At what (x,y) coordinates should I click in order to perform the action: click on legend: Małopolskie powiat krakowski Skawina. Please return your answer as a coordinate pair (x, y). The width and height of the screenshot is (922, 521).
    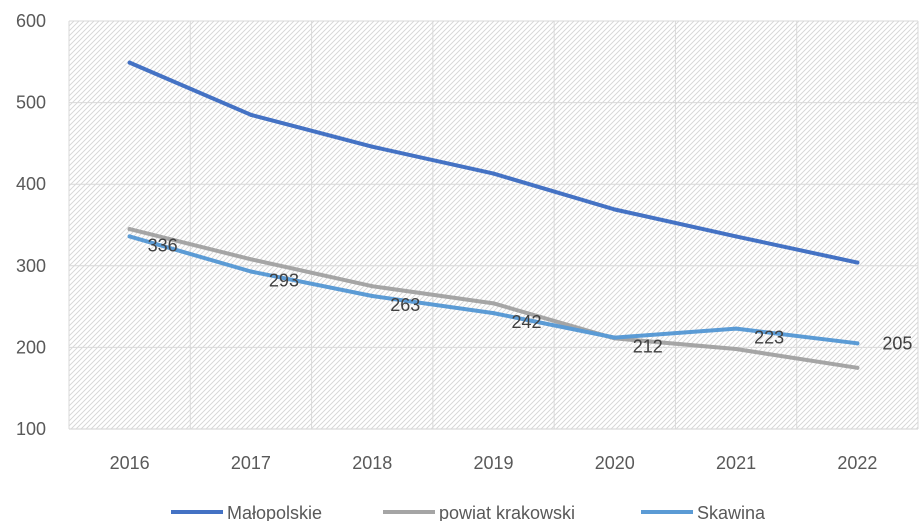
    Looking at the image, I should click on (468, 512).